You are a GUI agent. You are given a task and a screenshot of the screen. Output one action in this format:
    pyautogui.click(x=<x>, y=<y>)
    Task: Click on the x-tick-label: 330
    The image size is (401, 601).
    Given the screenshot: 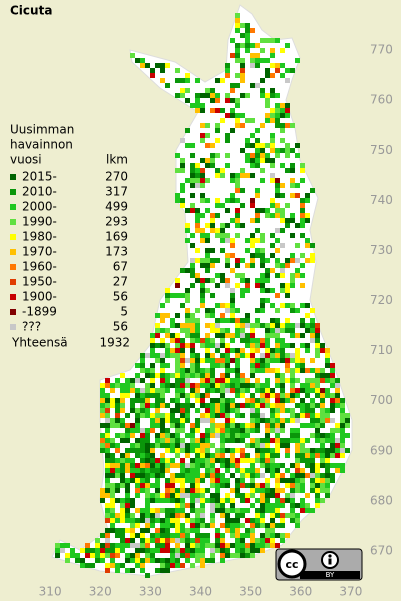 What is the action you would take?
    pyautogui.click(x=150, y=592)
    